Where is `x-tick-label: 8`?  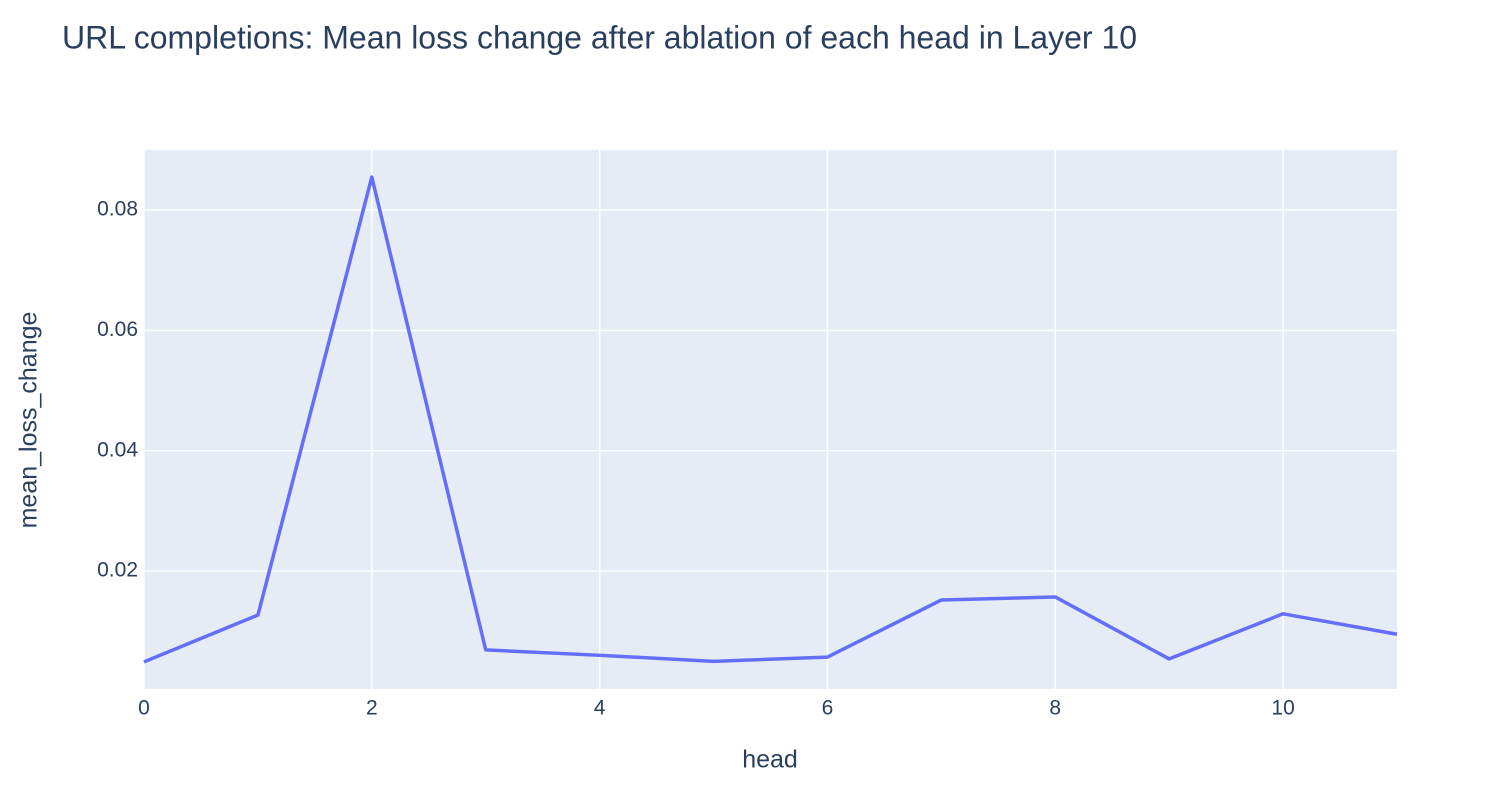
x-tick-label: 8 is located at coordinates (1055, 708).